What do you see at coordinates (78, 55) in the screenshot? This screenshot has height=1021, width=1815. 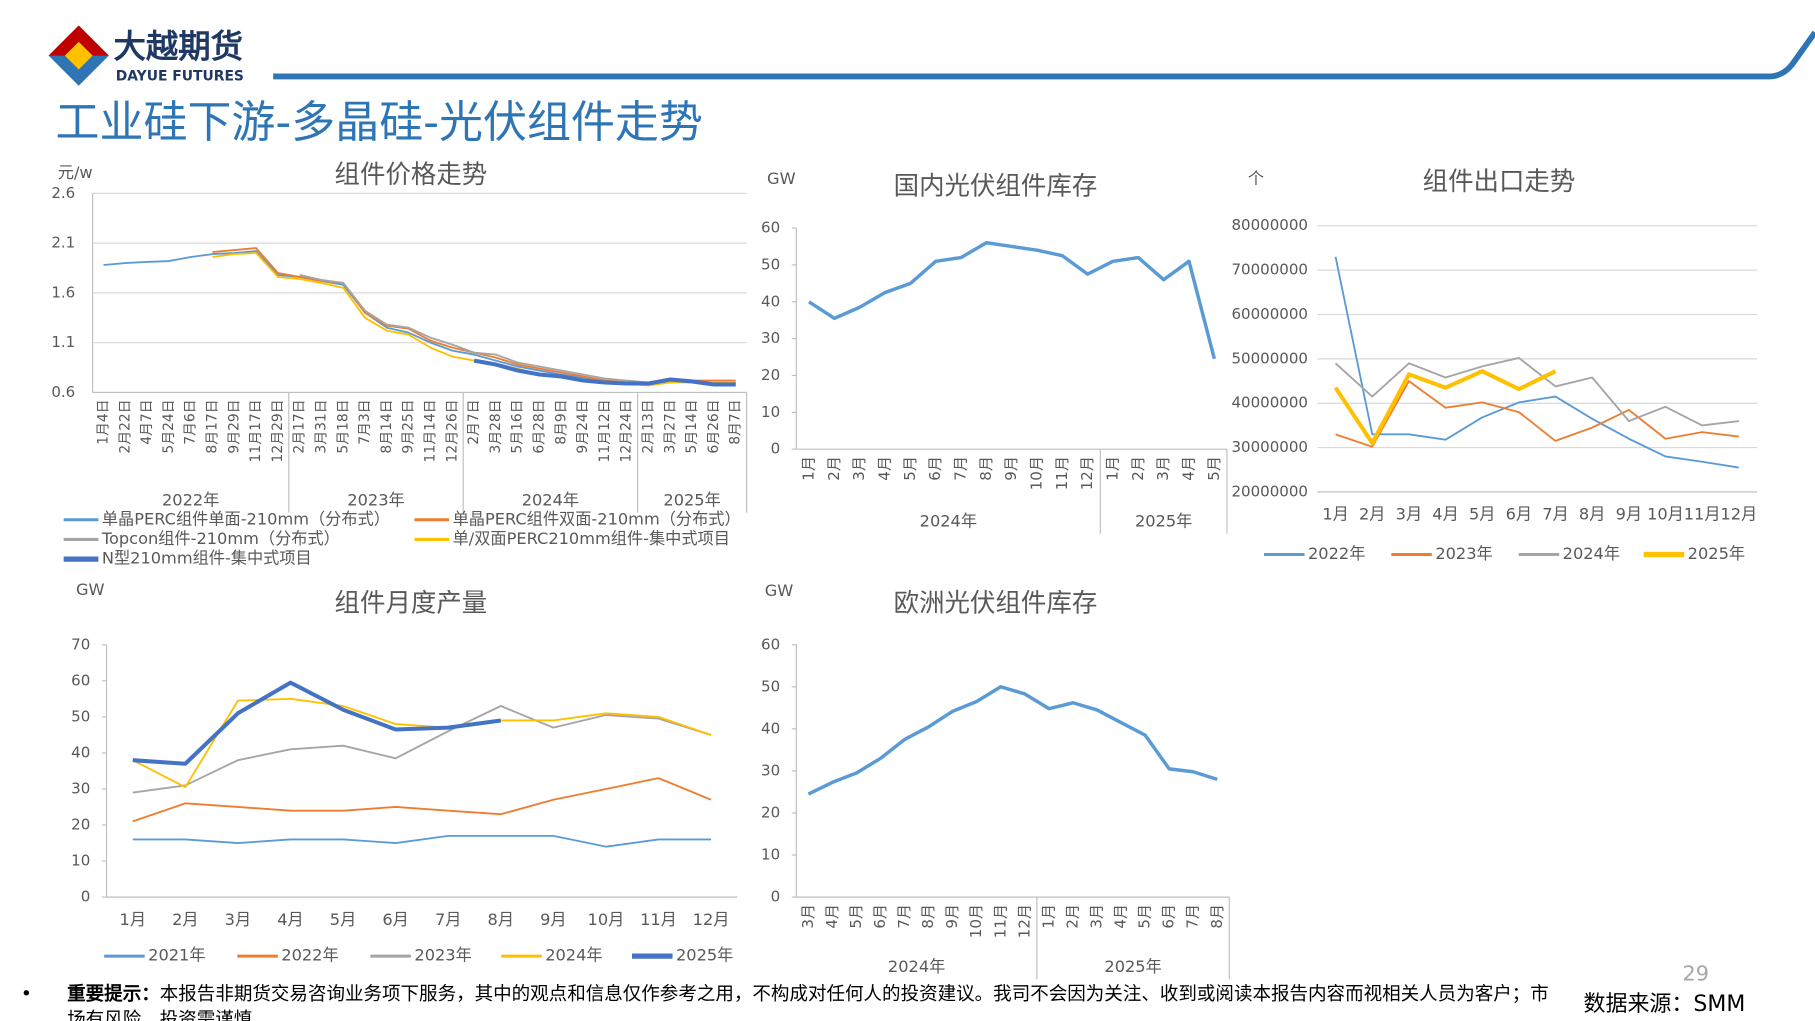 I see `logo` at bounding box center [78, 55].